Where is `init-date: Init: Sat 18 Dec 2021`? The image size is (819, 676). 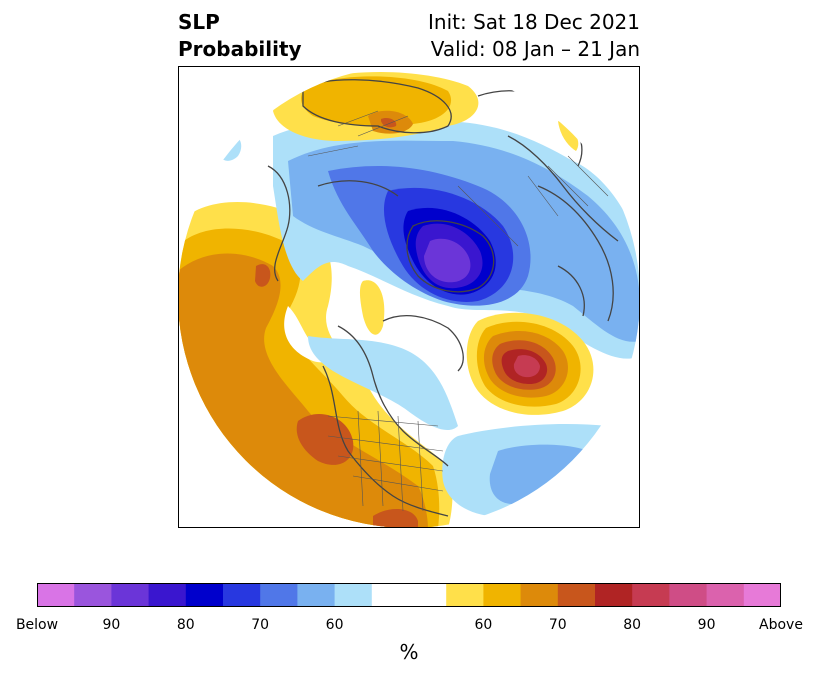 init-date: Init: Sat 18 Dec 2021 is located at coordinates (534, 22).